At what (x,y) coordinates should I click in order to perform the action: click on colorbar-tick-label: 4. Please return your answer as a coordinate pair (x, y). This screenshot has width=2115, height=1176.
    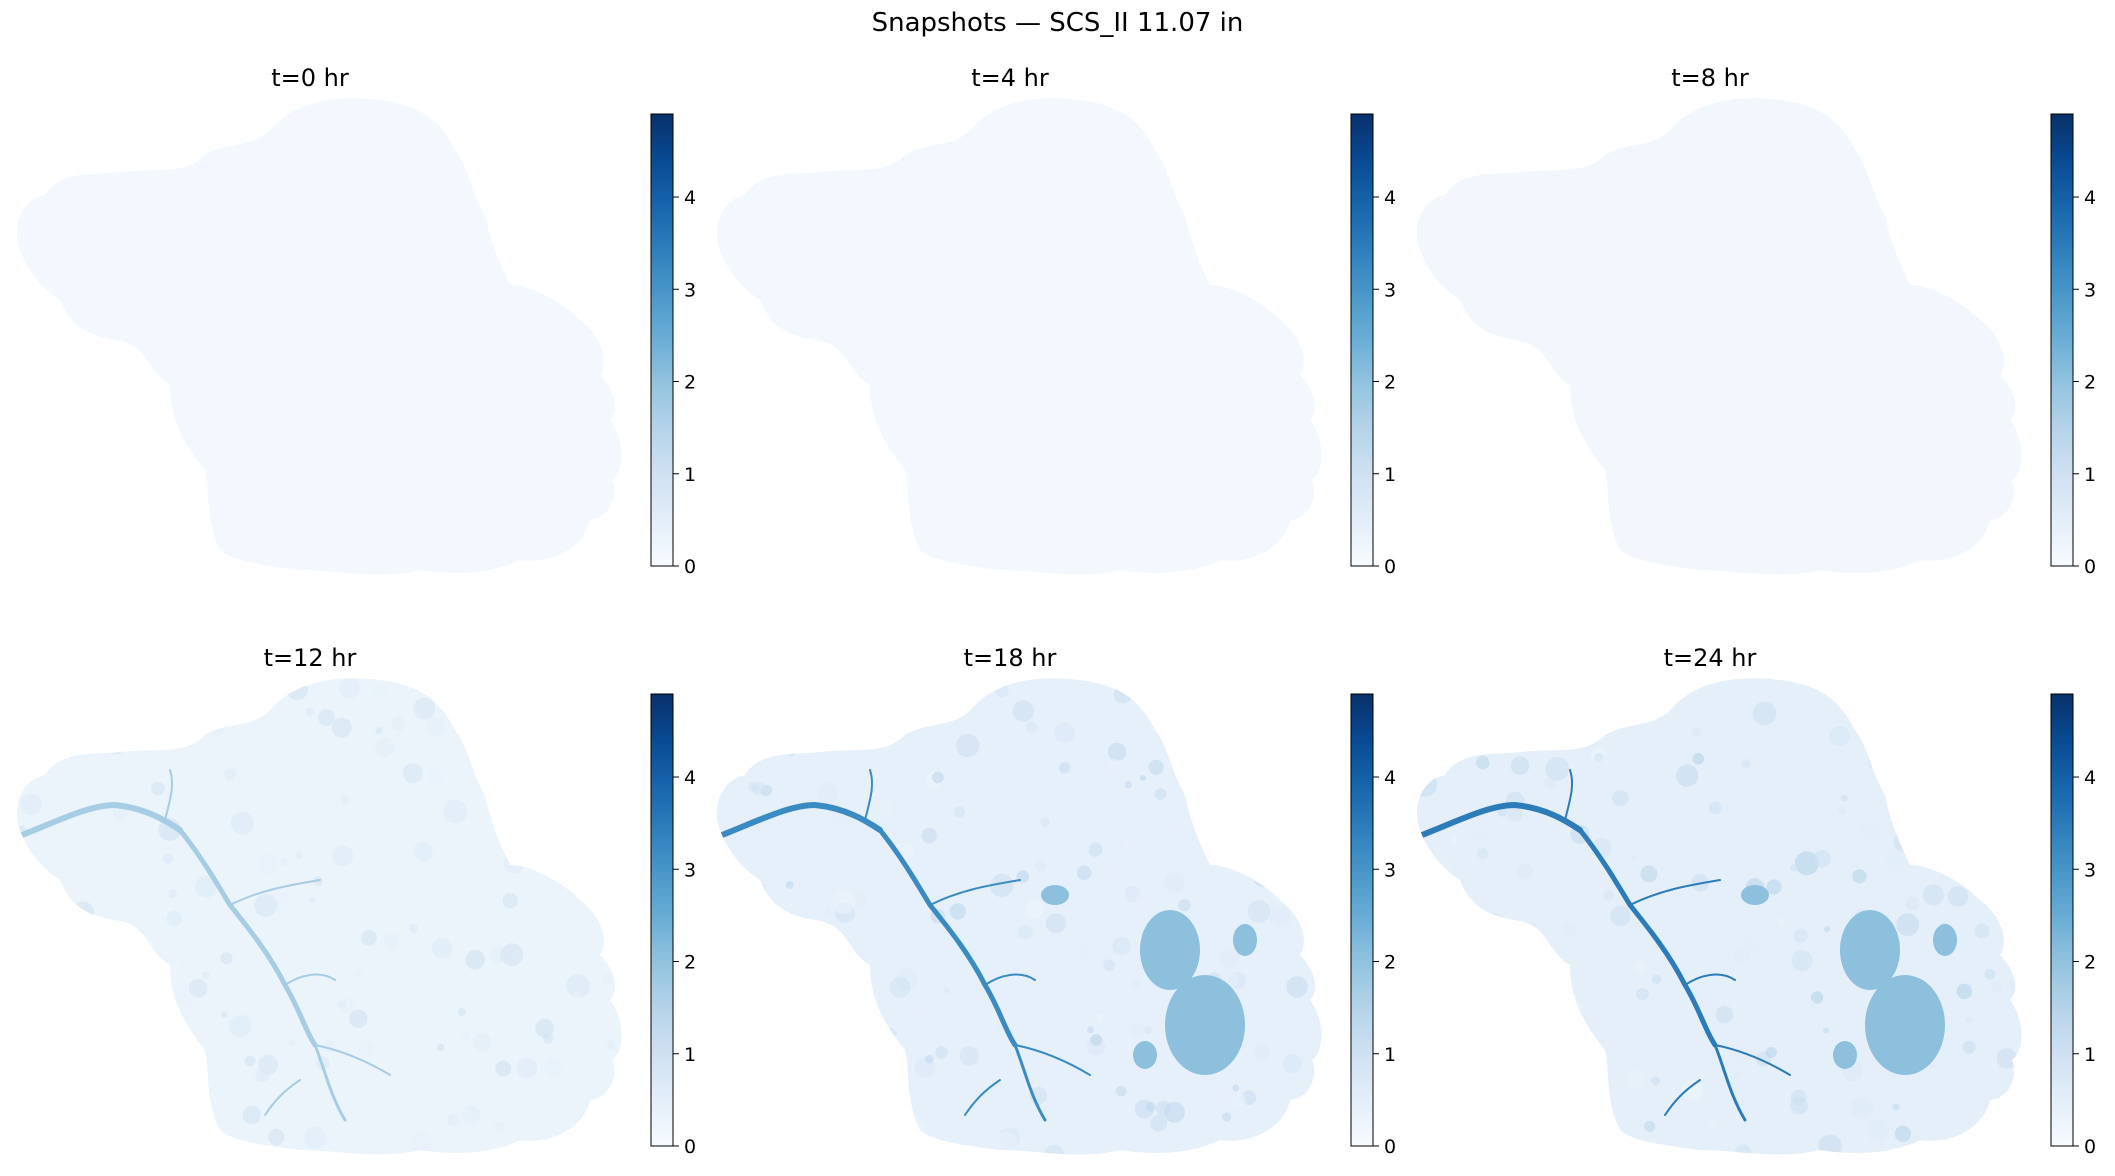
    Looking at the image, I should click on (1390, 198).